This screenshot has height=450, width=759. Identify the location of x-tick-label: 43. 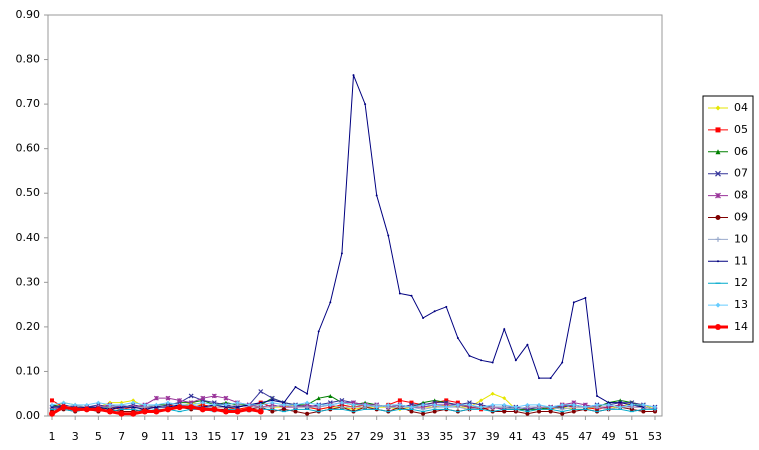
(539, 436).